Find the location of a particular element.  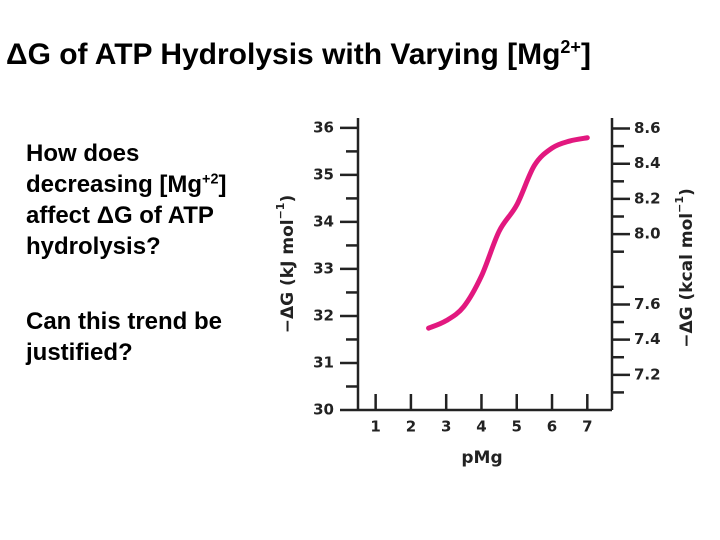

y-label-text: −ΔG (kJ mol is located at coordinates (288, 276).